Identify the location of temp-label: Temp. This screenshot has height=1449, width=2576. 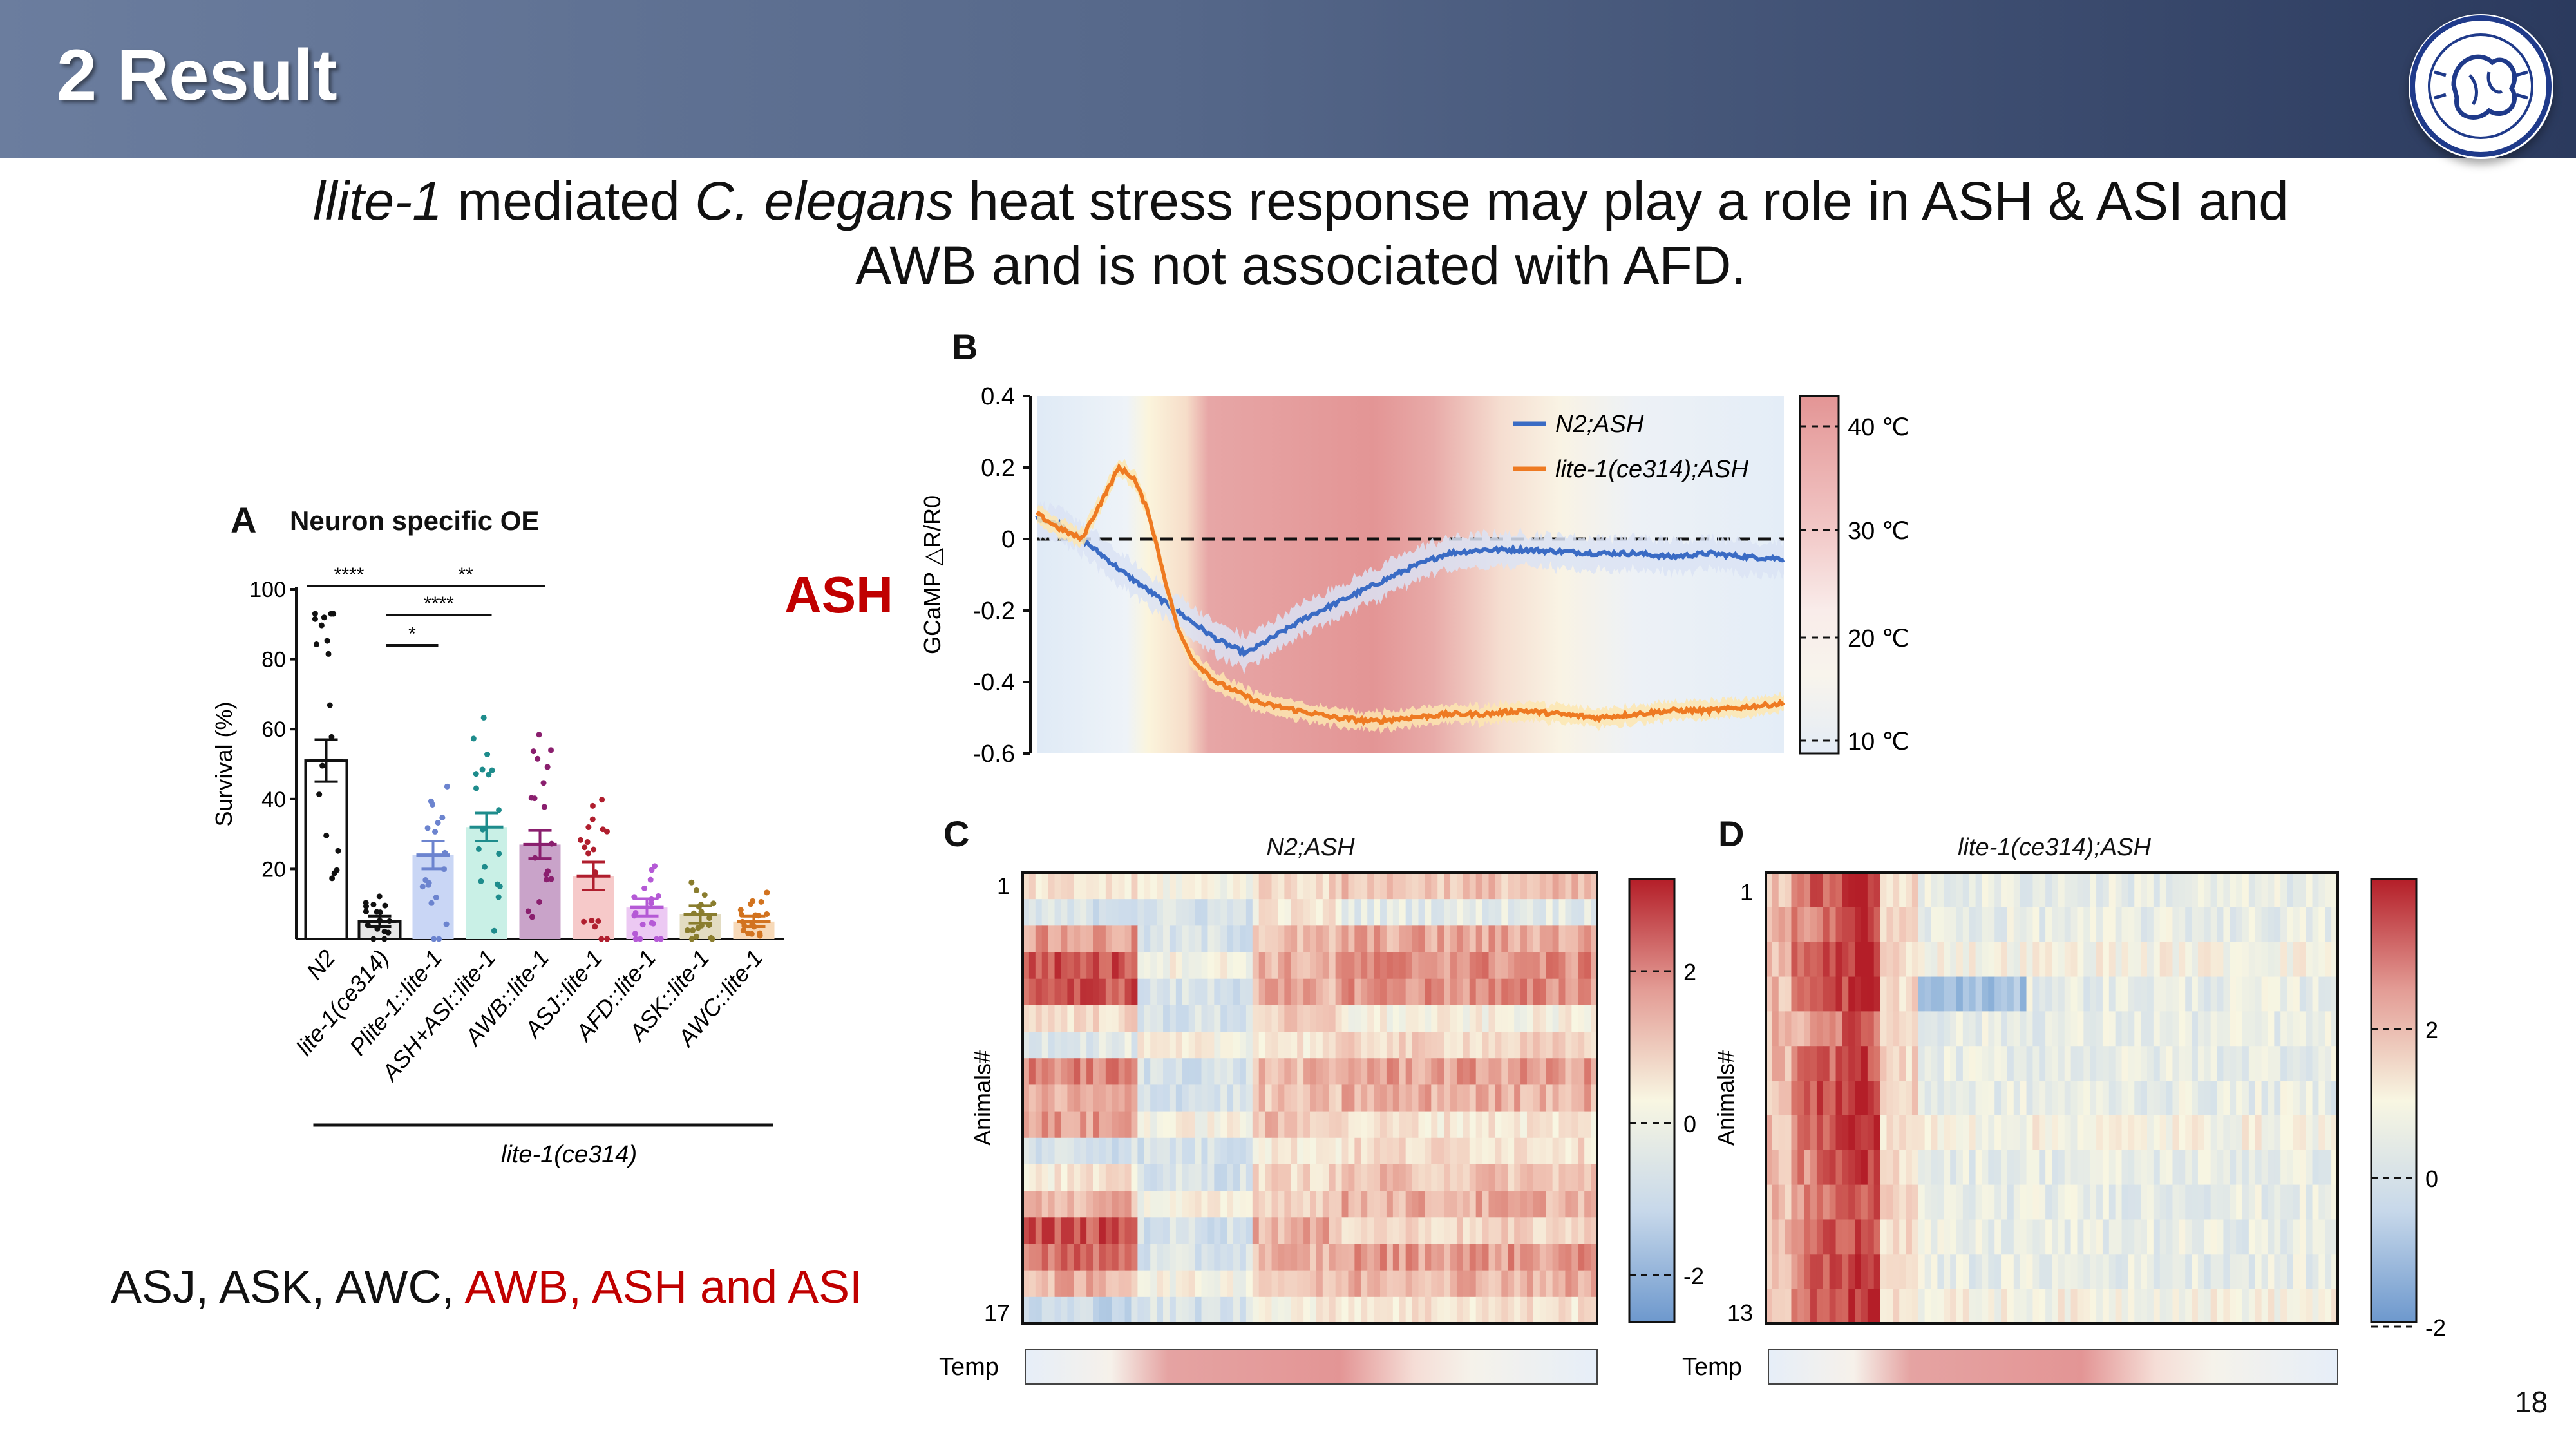
(969, 1368).